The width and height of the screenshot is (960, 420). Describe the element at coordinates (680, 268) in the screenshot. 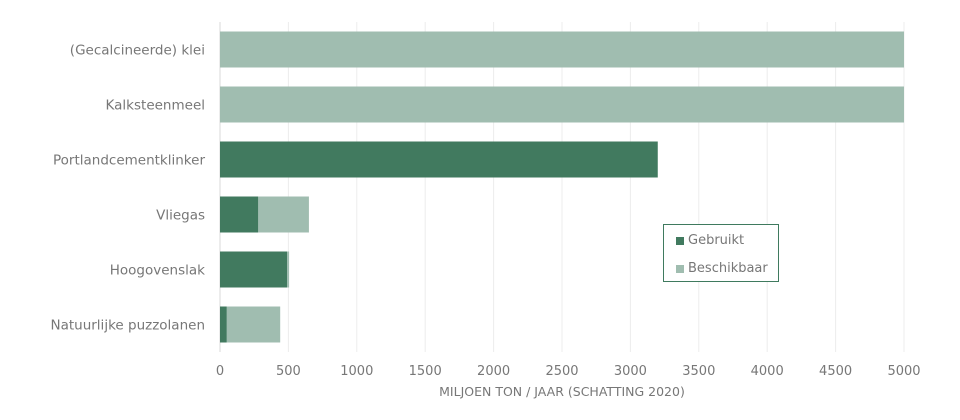

I see `legend-swatch-beschikbaar` at that location.